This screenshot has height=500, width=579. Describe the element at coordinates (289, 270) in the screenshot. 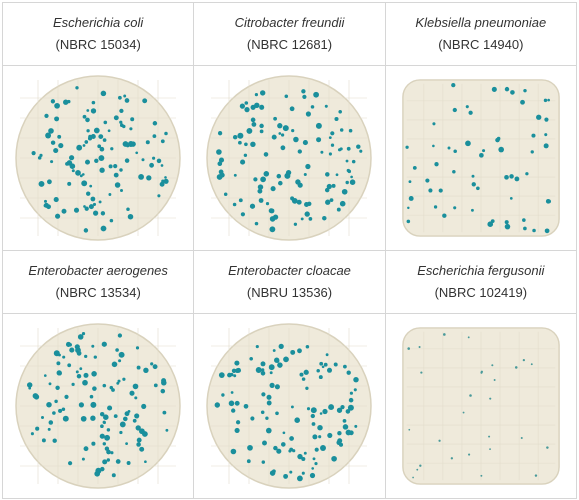

I see `organism-name: Enterobacter cloacae` at that location.